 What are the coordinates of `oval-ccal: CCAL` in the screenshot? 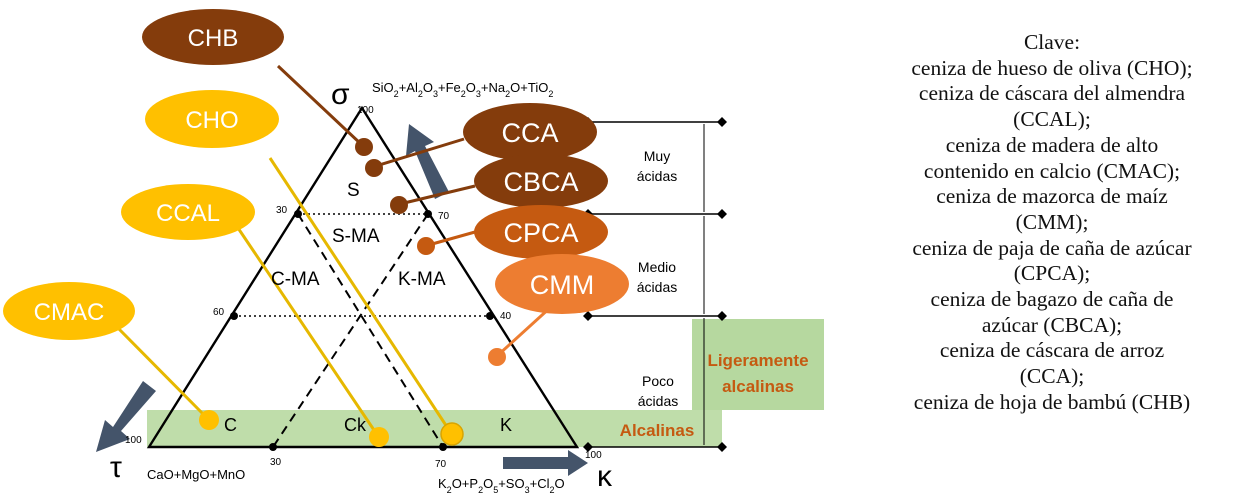 It's located at (188, 212).